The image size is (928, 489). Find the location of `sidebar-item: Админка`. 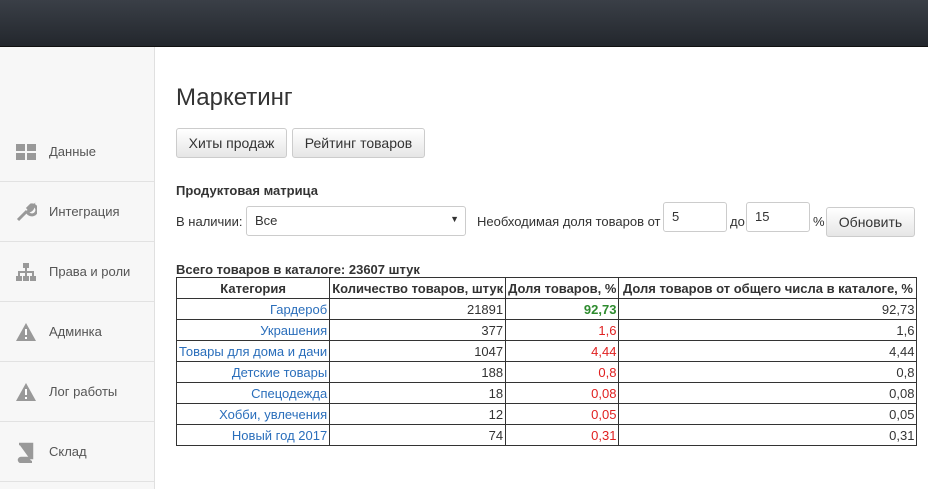

sidebar-item: Админка is located at coordinates (77, 332).